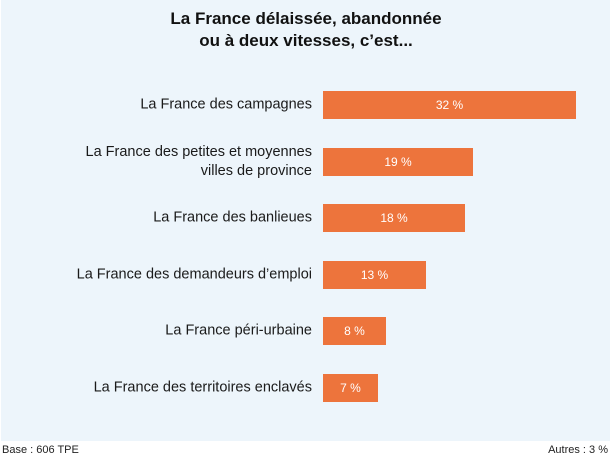 The height and width of the screenshot is (461, 612). Describe the element at coordinates (194, 274) in the screenshot. I see `category-label: La France des demandeurs d’emploi` at that location.